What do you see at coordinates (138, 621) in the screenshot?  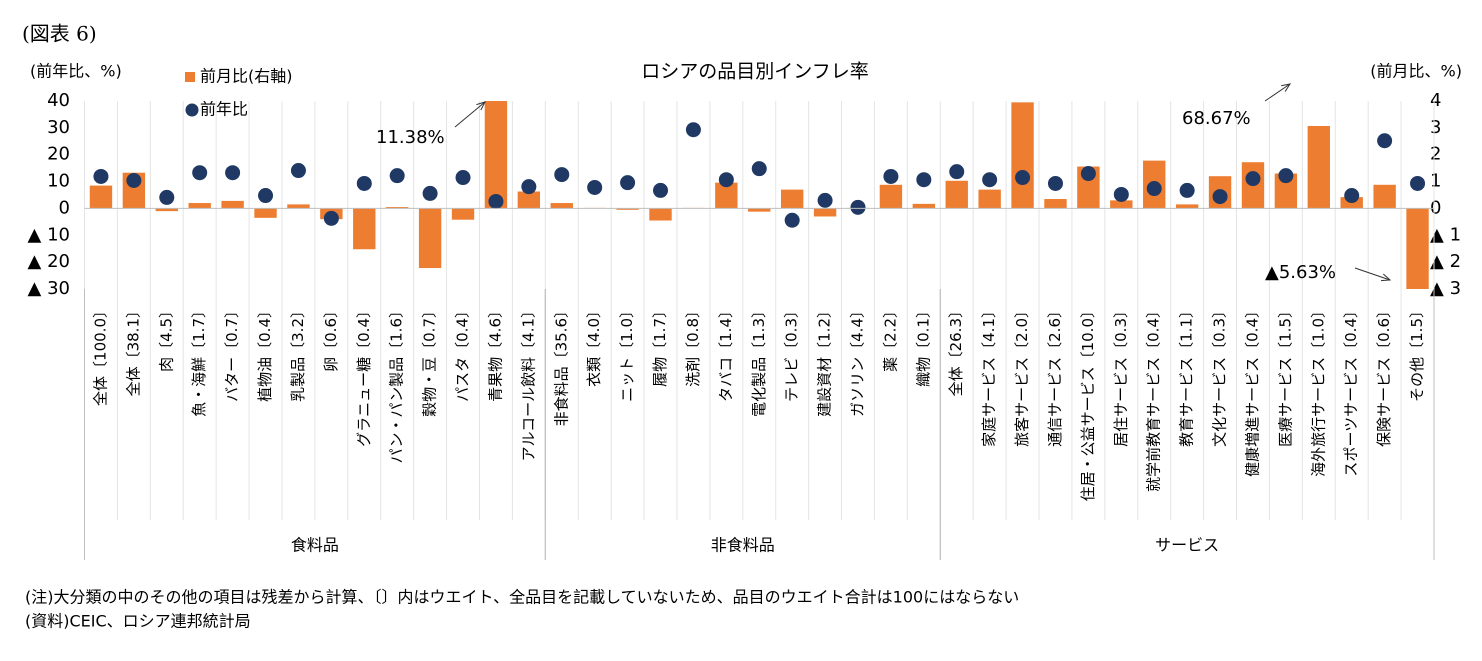 I see `note: (資料)CEIC、ロシア連邦統計局` at bounding box center [138, 621].